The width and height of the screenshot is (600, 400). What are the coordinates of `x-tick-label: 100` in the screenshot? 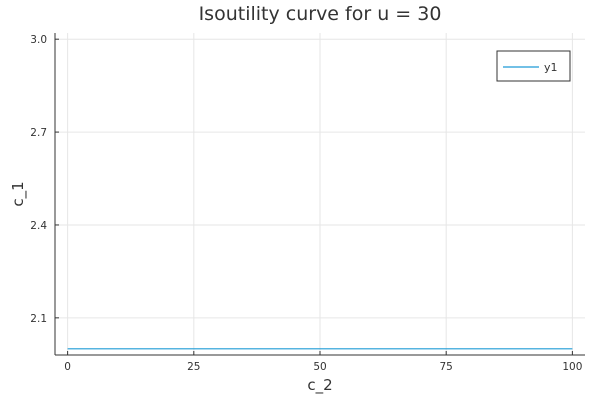 It's located at (572, 367).